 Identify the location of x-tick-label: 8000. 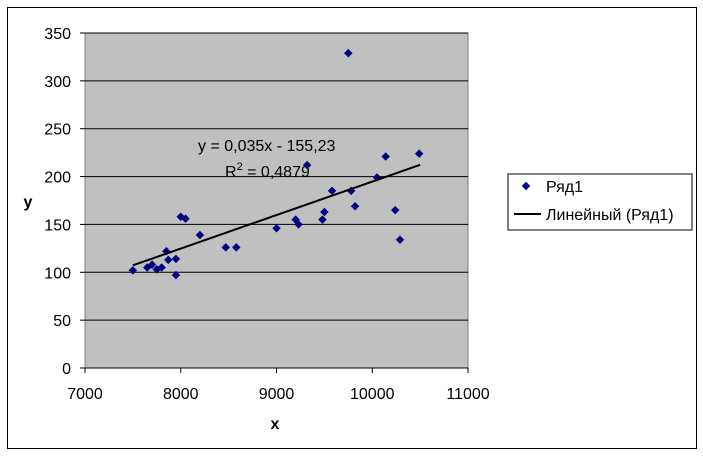
(181, 394).